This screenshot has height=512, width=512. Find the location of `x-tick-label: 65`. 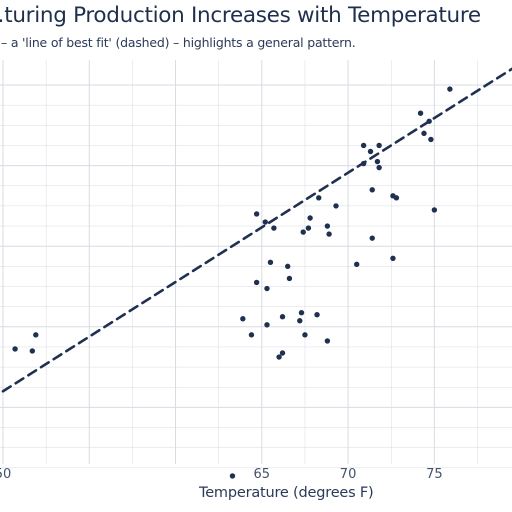

x-tick-label: 65 is located at coordinates (262, 474).